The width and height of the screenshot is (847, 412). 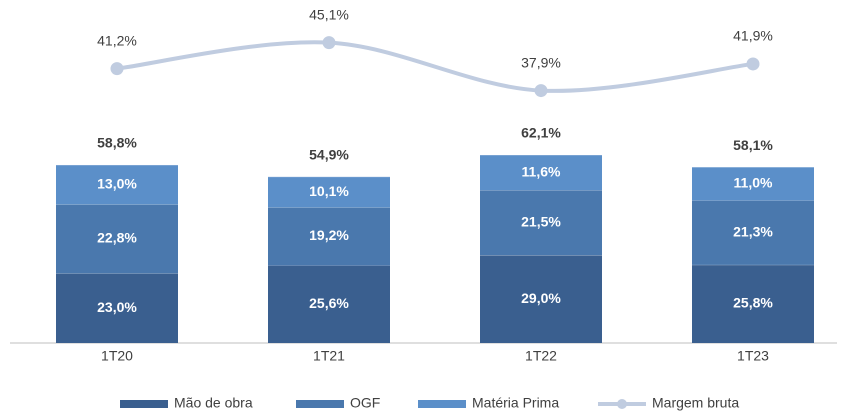 I want to click on total-label: 58,1%, so click(x=753, y=145).